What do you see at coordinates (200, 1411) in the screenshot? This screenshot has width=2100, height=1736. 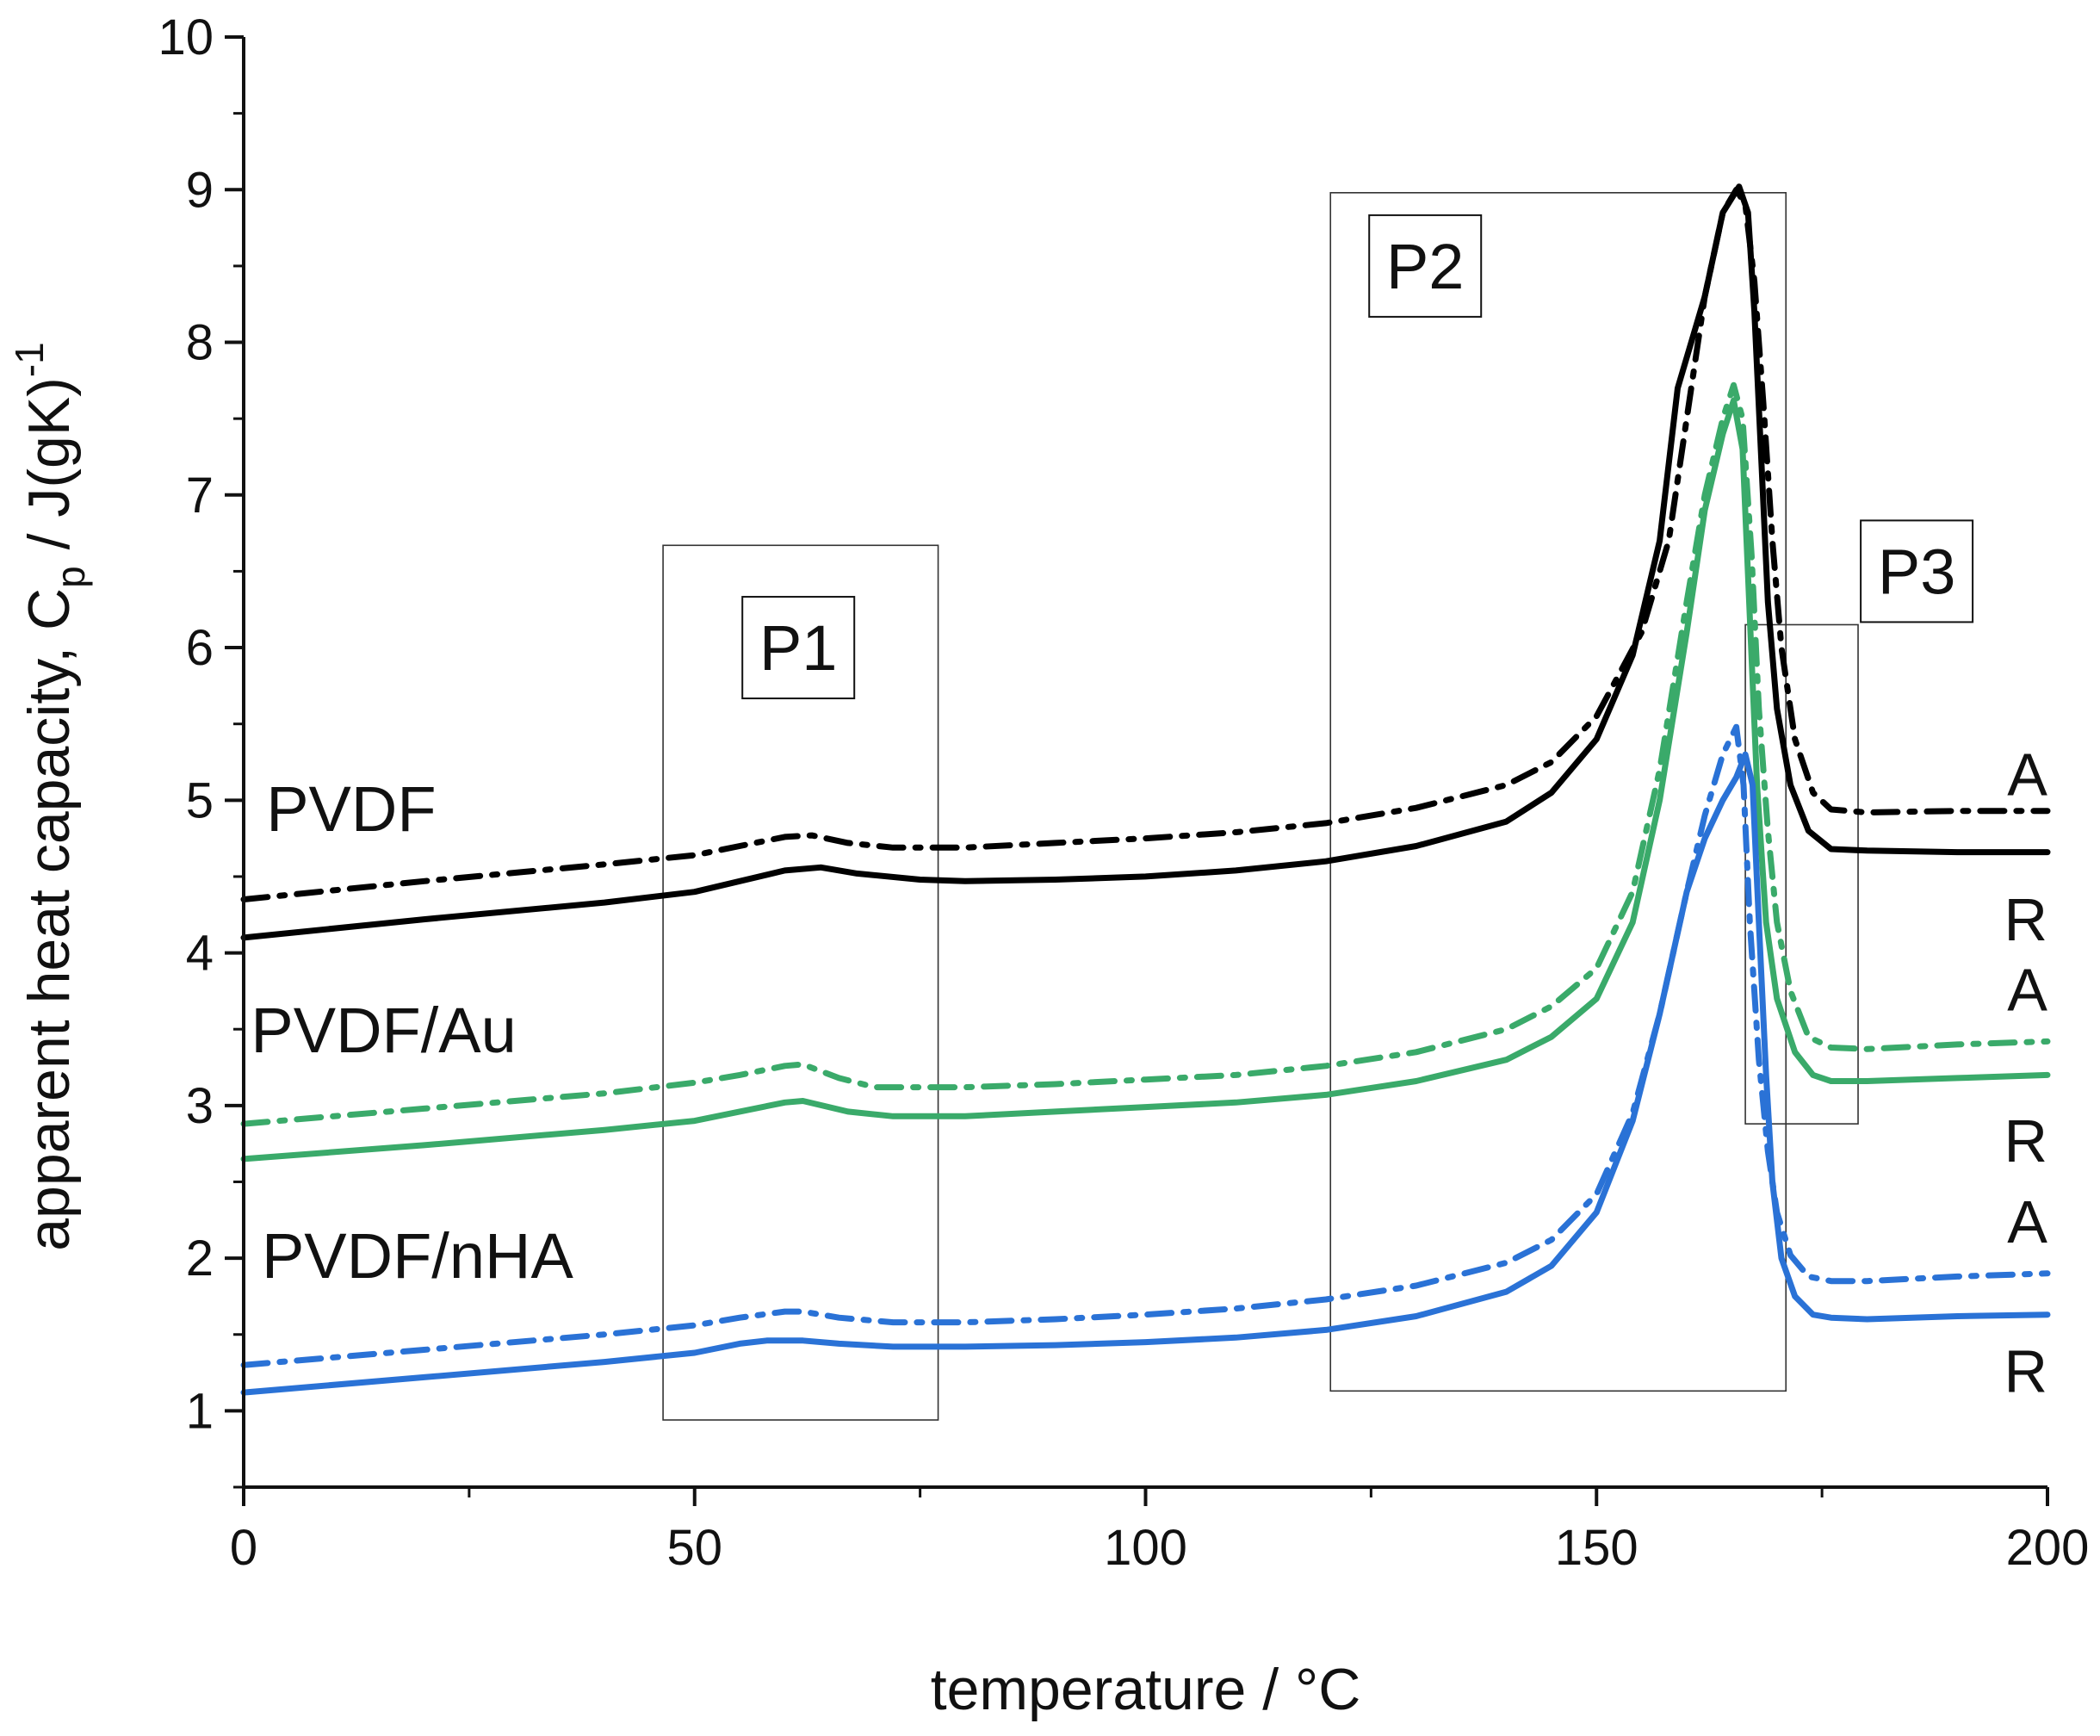 I see `y-tick-label: 1` at bounding box center [200, 1411].